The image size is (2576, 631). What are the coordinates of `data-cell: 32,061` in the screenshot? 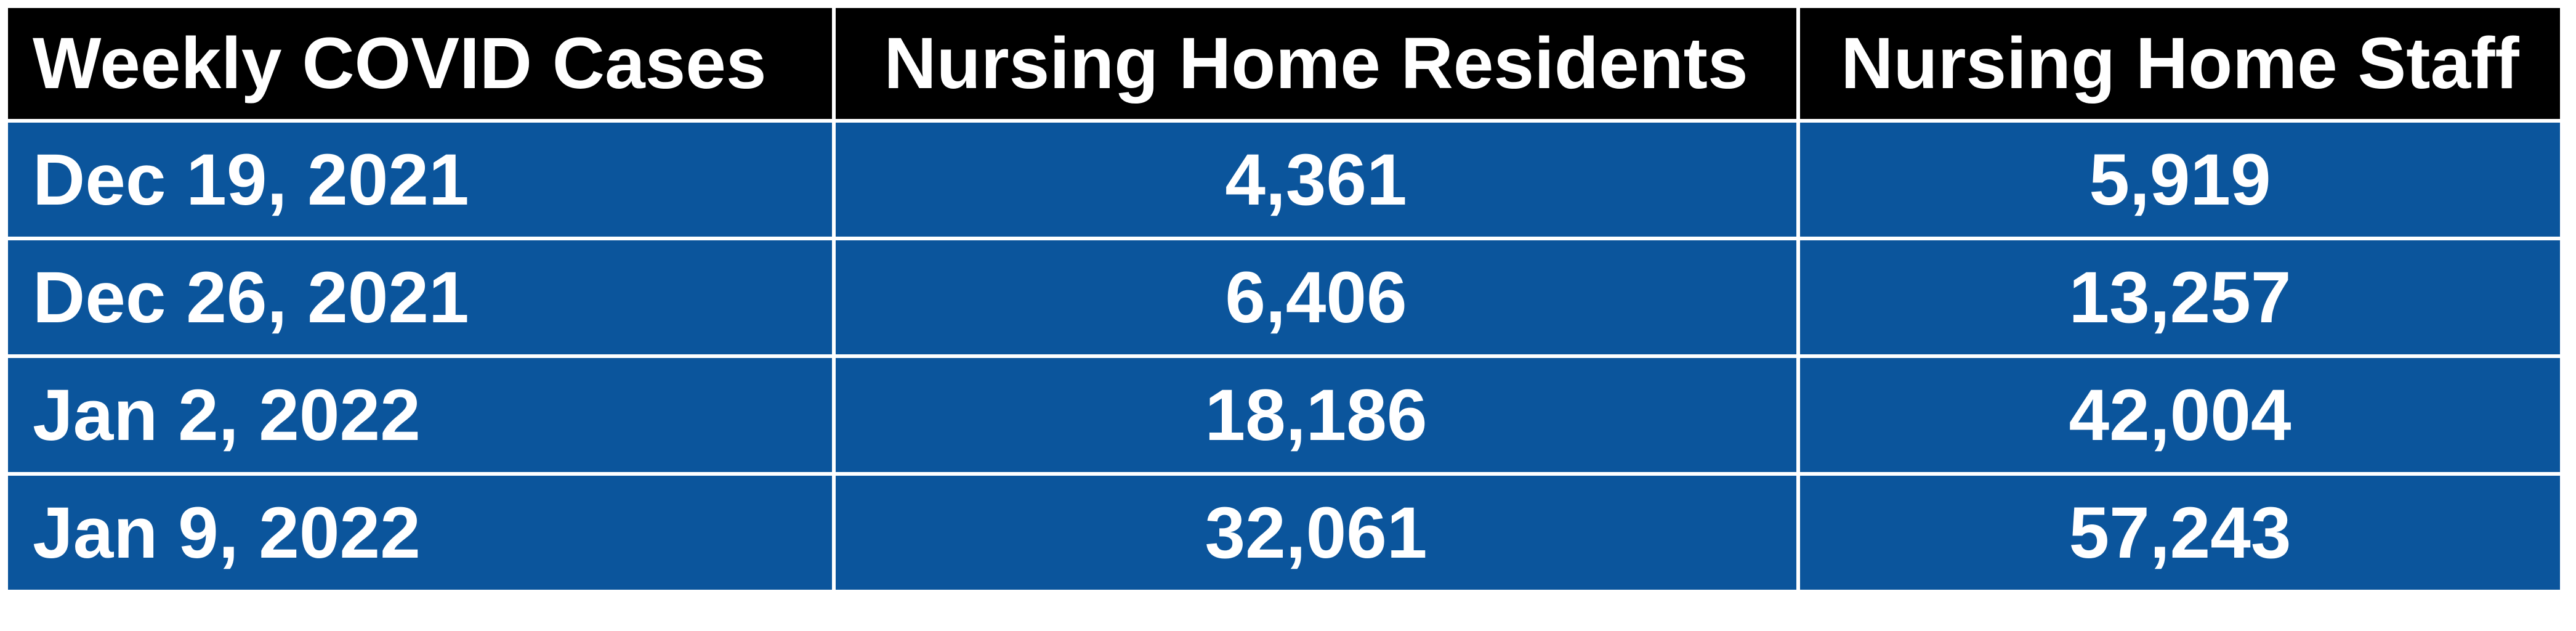 It's located at (1316, 533).